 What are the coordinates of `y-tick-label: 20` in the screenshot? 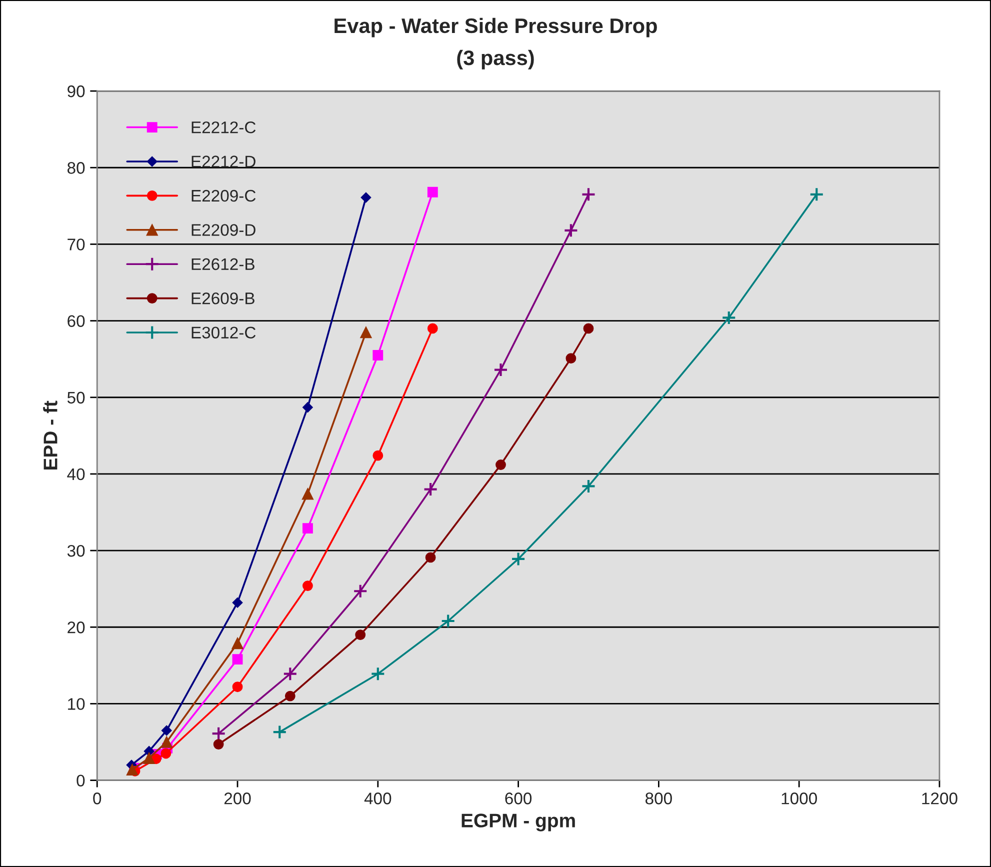 It's located at (76, 628).